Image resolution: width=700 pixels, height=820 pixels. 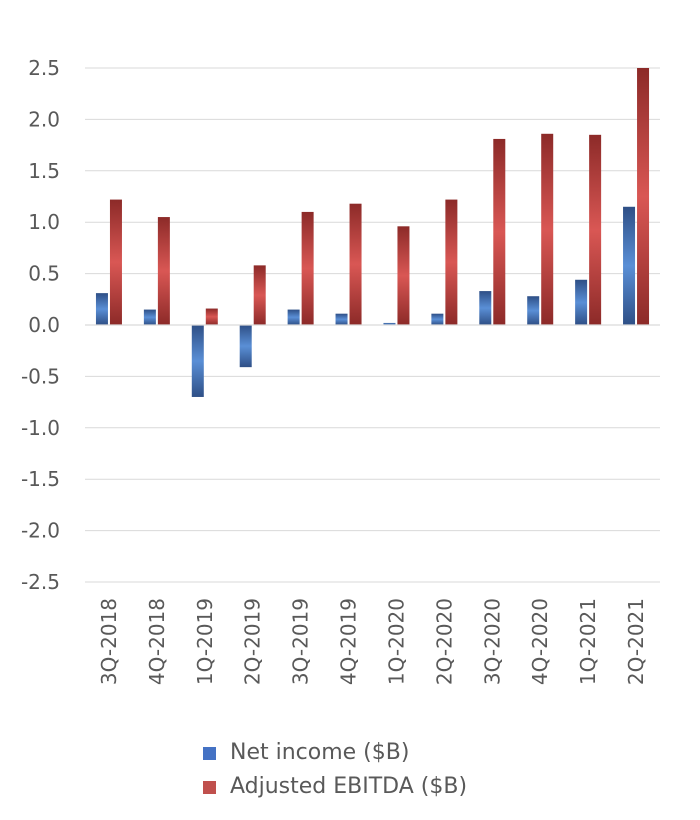 I want to click on legend-item-adjusted-ebitda: Adjusted EBITDA ($B), so click(x=335, y=787).